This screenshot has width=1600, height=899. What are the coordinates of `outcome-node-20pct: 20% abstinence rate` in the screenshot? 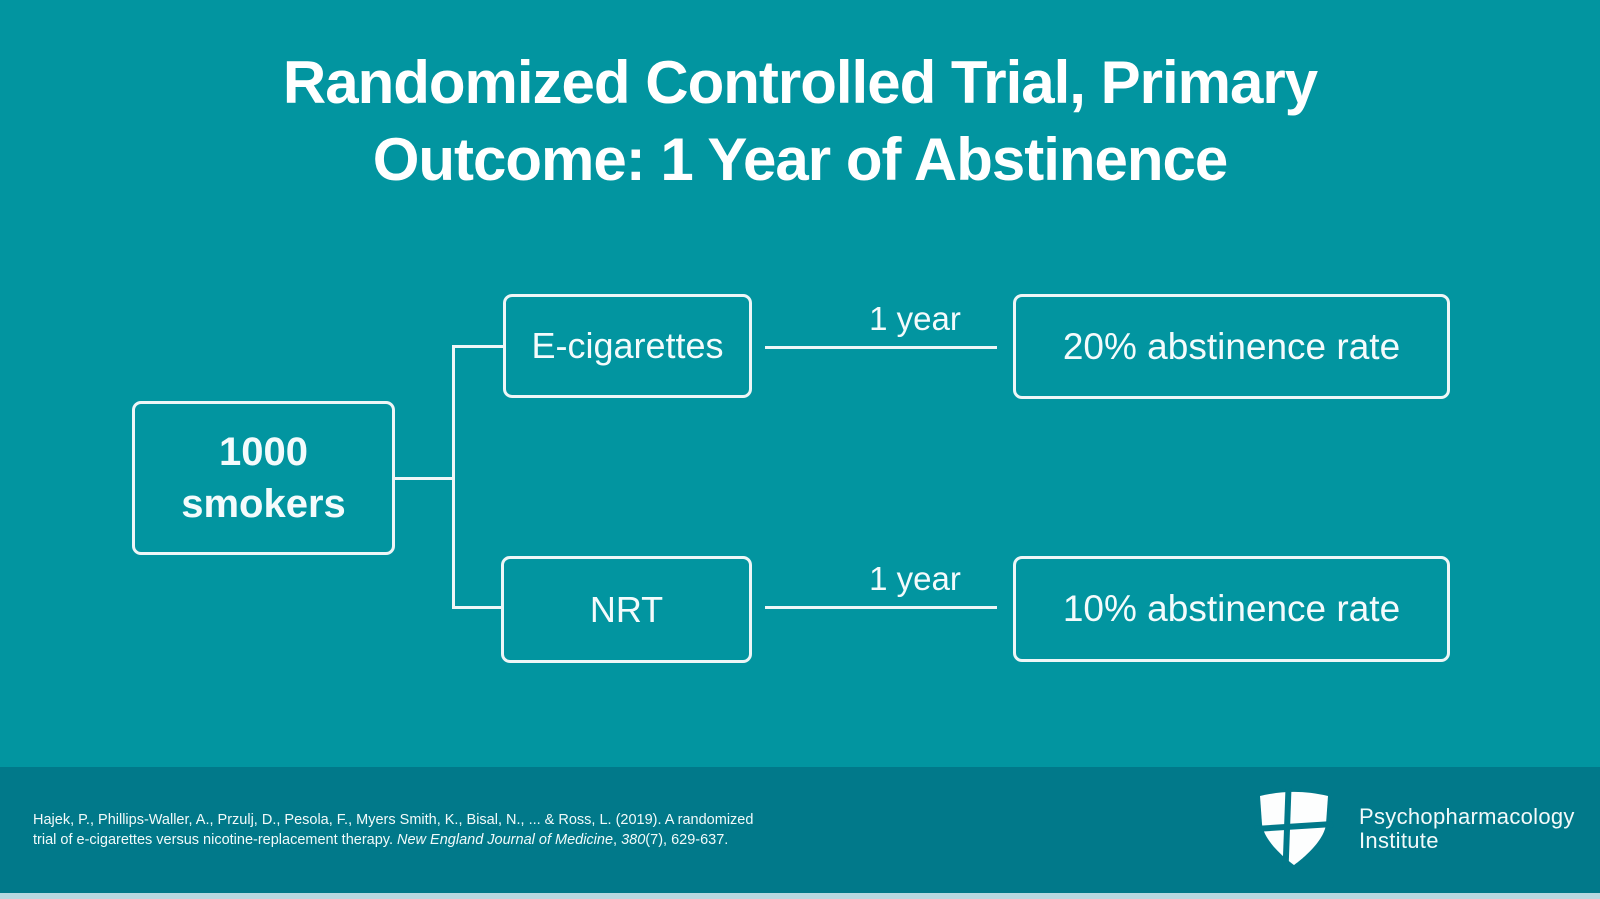 It's located at (1231, 346).